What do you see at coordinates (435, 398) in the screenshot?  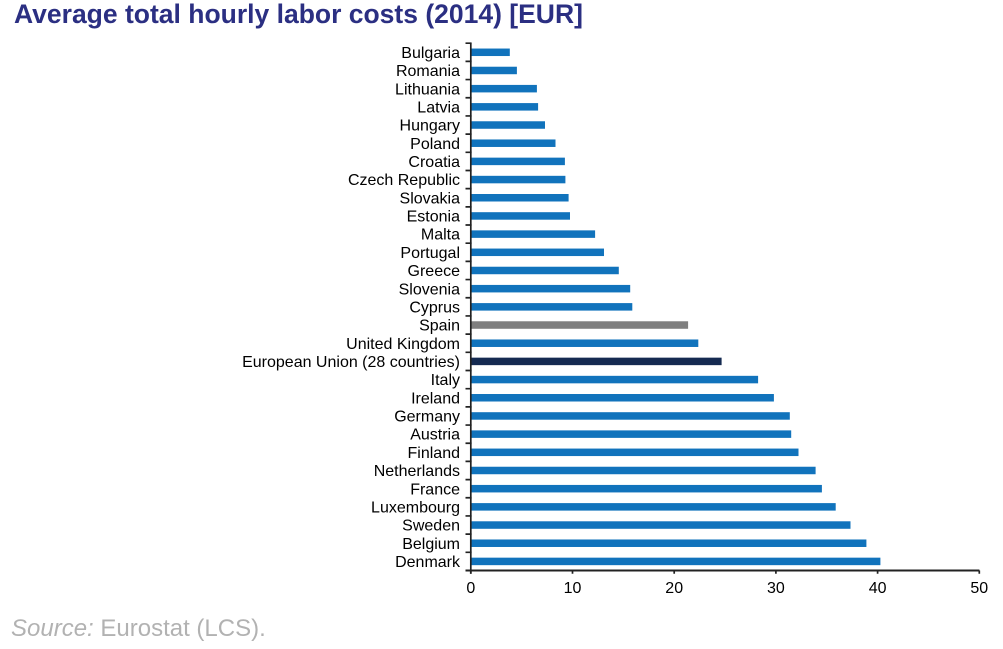 I see `svg-text: Ireland` at bounding box center [435, 398].